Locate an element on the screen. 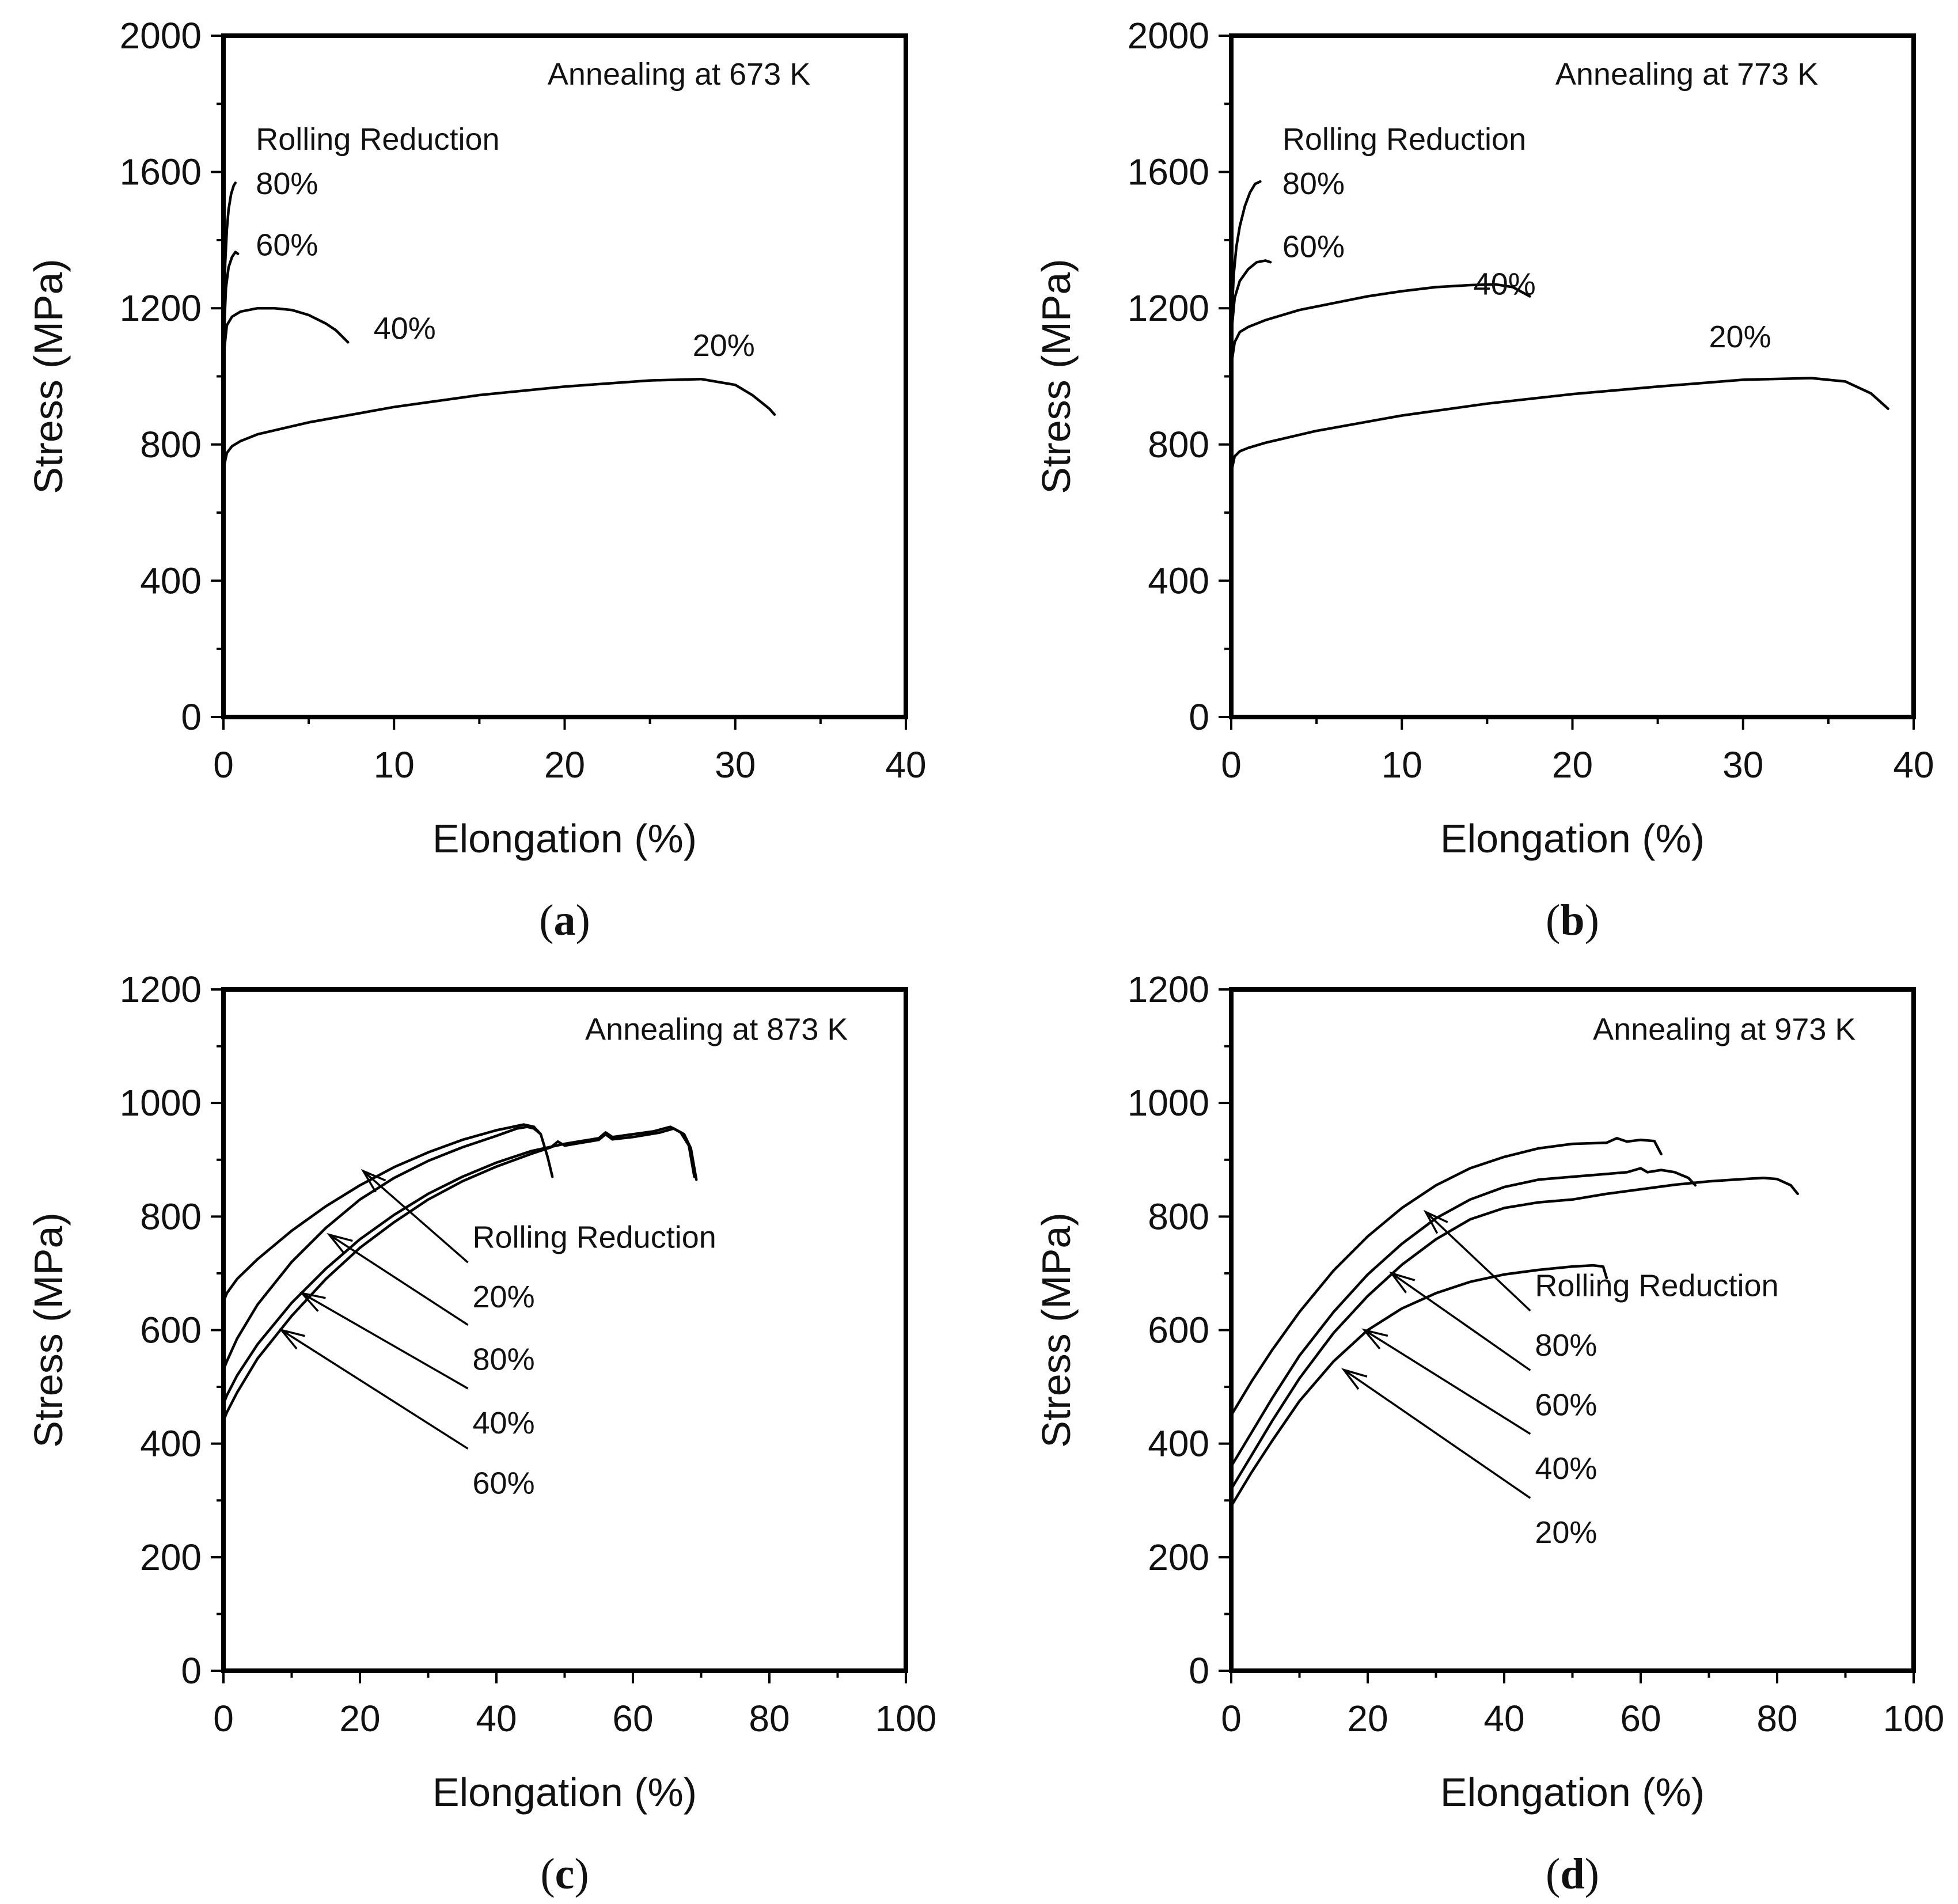 This screenshot has width=1958, height=1904. series-line-d-60pct is located at coordinates (1463, 1317).